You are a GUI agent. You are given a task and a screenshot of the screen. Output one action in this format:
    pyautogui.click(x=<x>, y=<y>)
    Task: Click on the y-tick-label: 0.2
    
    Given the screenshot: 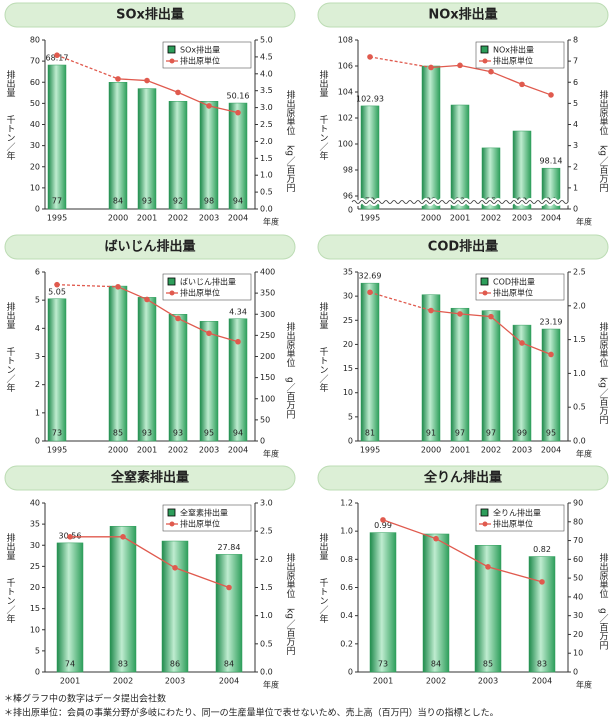 What is the action you would take?
    pyautogui.click(x=346, y=643)
    